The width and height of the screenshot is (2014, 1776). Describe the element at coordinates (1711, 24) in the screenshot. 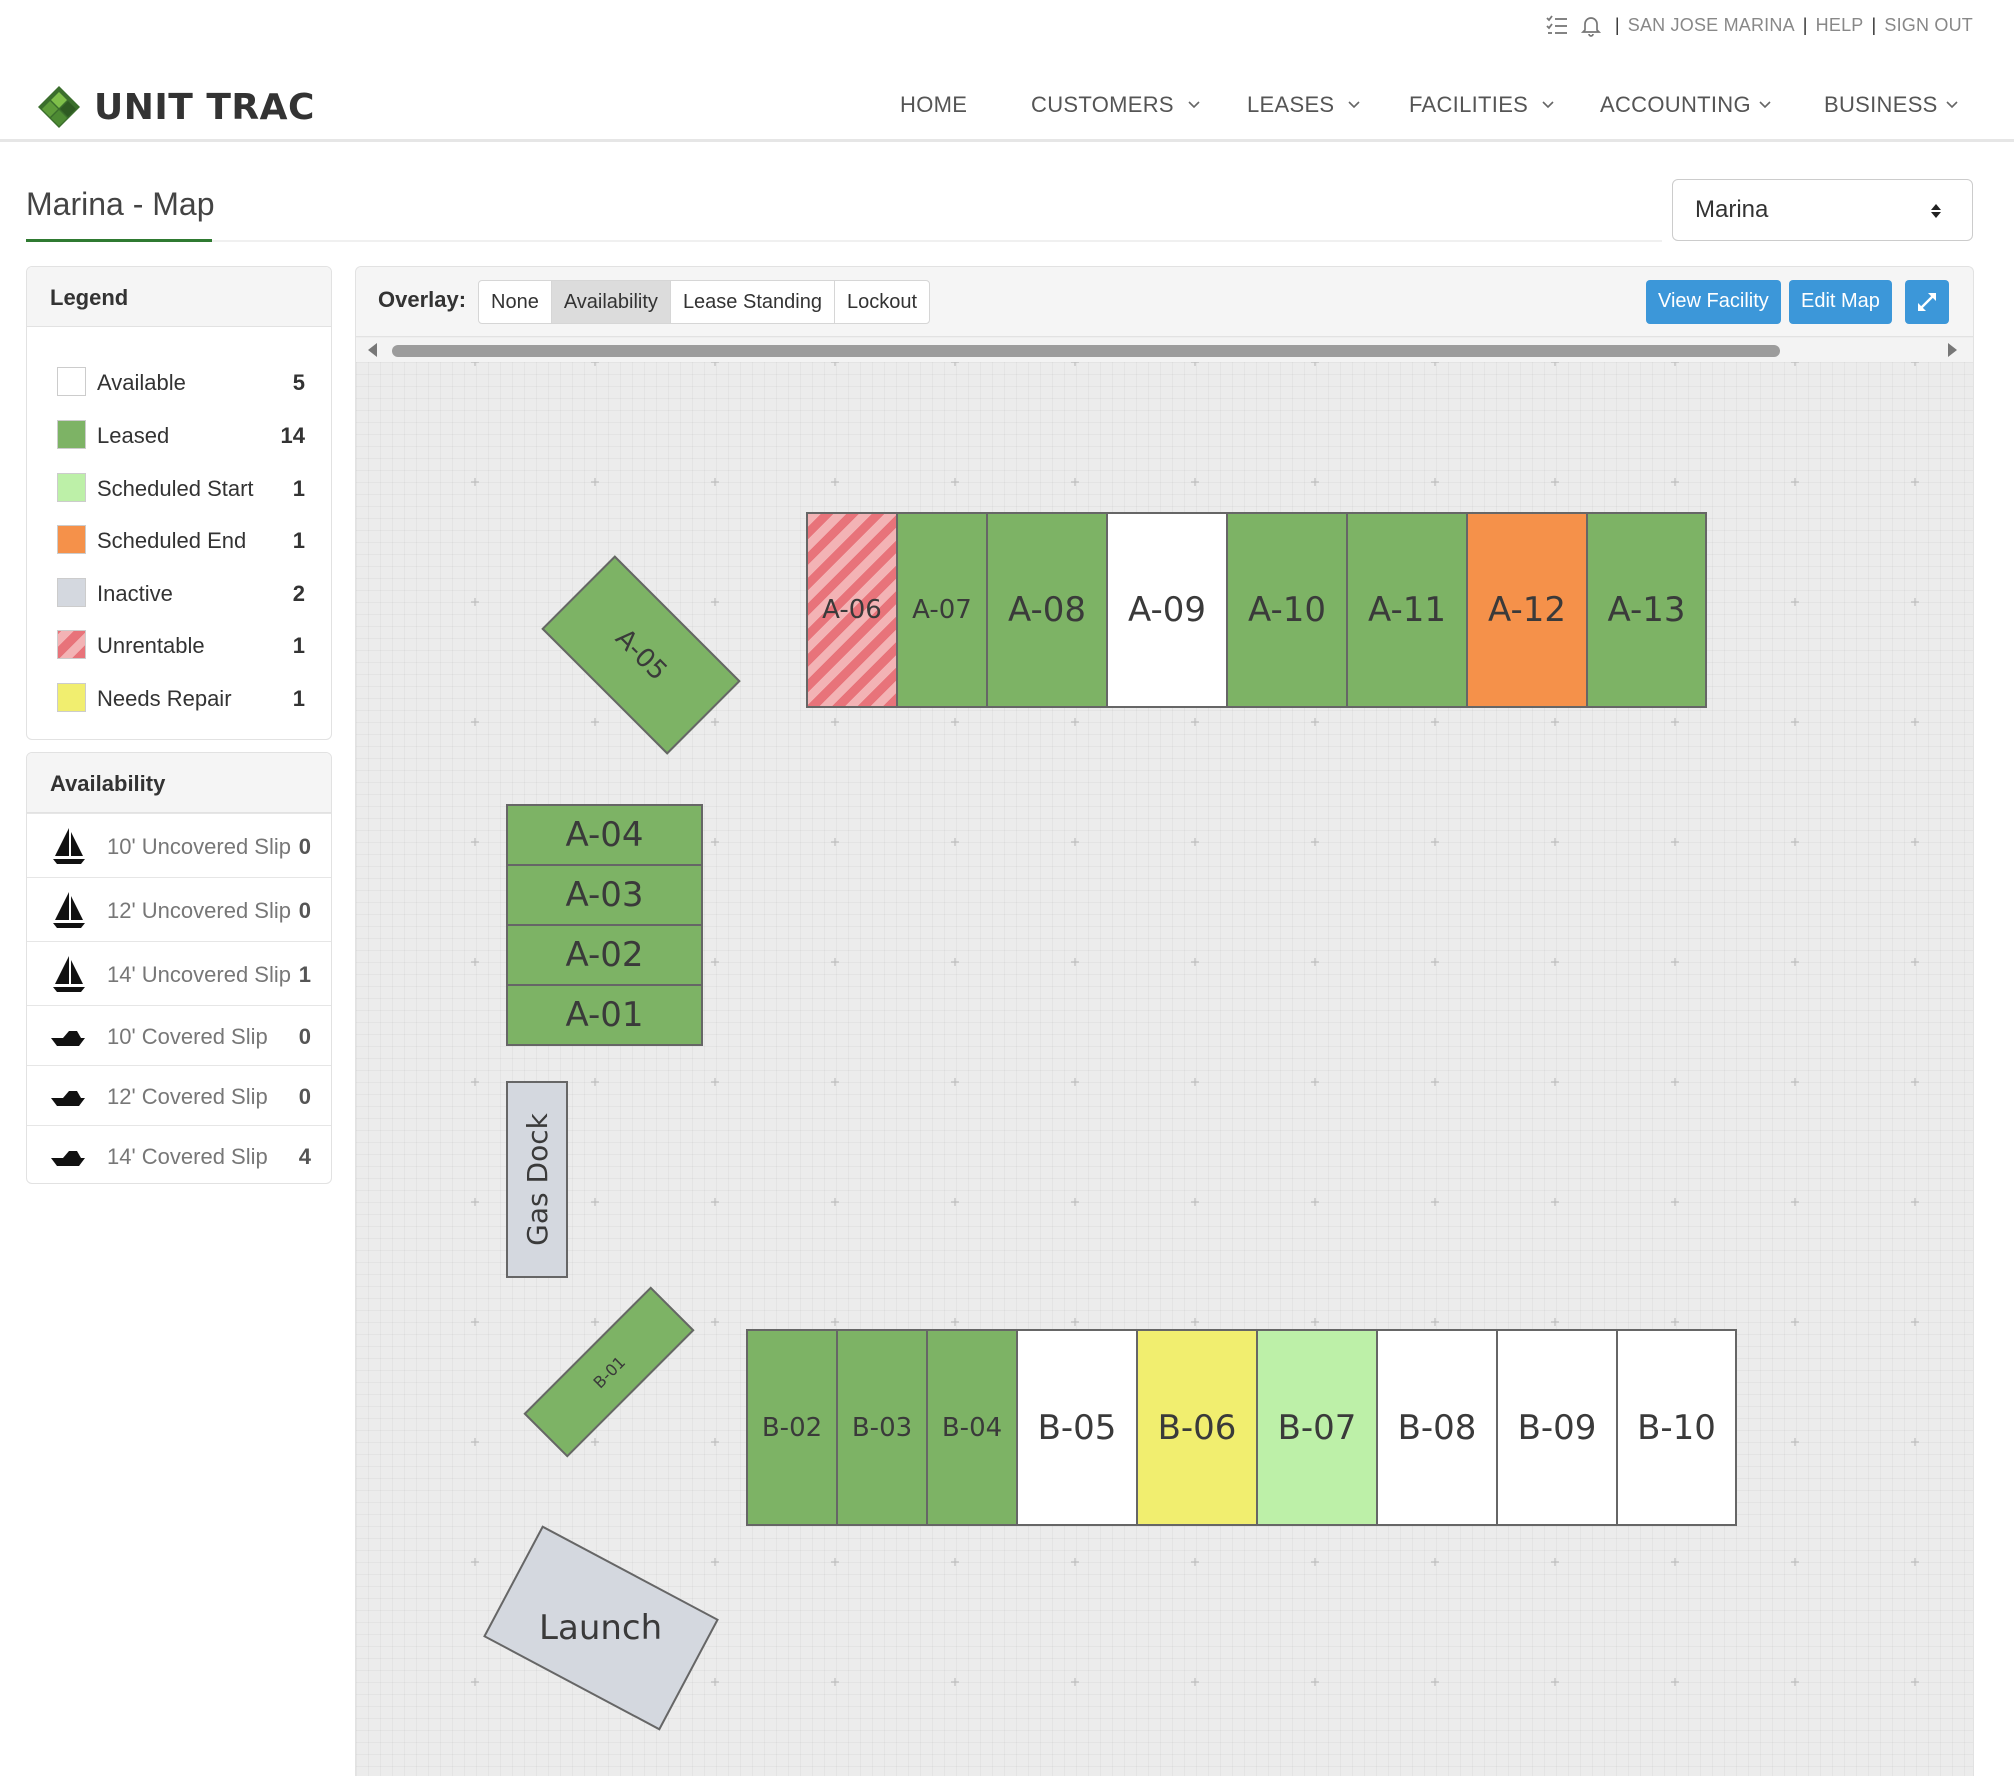

I see `company-link: SAN JOSE MARINA` at that location.